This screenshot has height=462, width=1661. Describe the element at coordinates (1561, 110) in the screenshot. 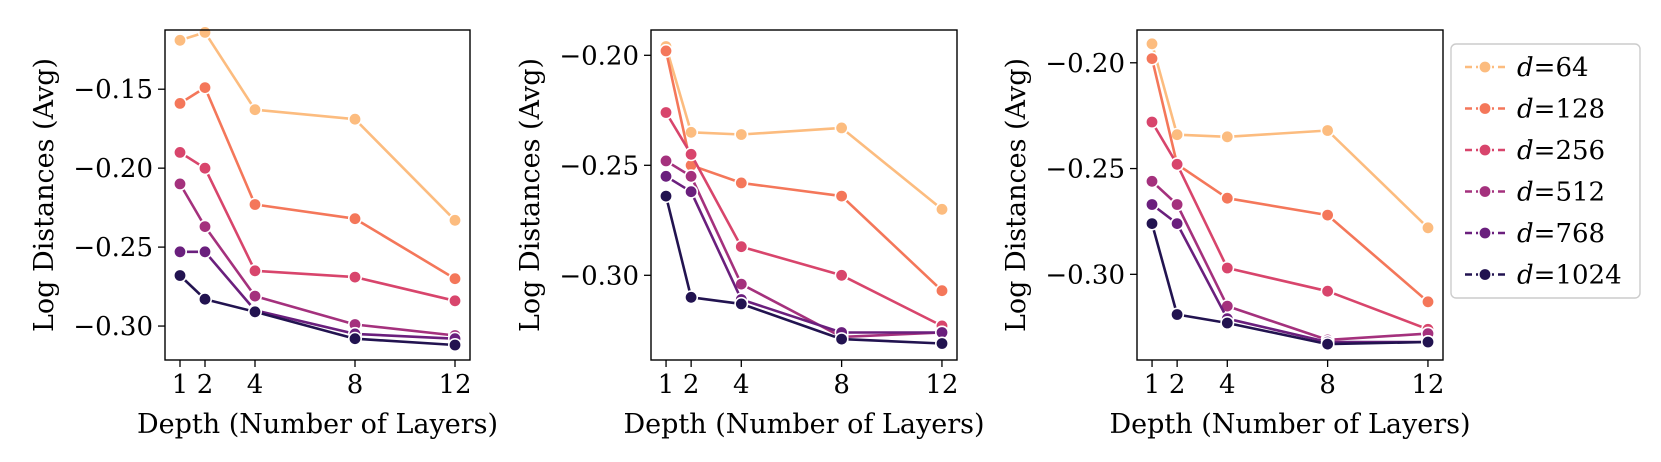

I see `legend-label: d=128` at that location.